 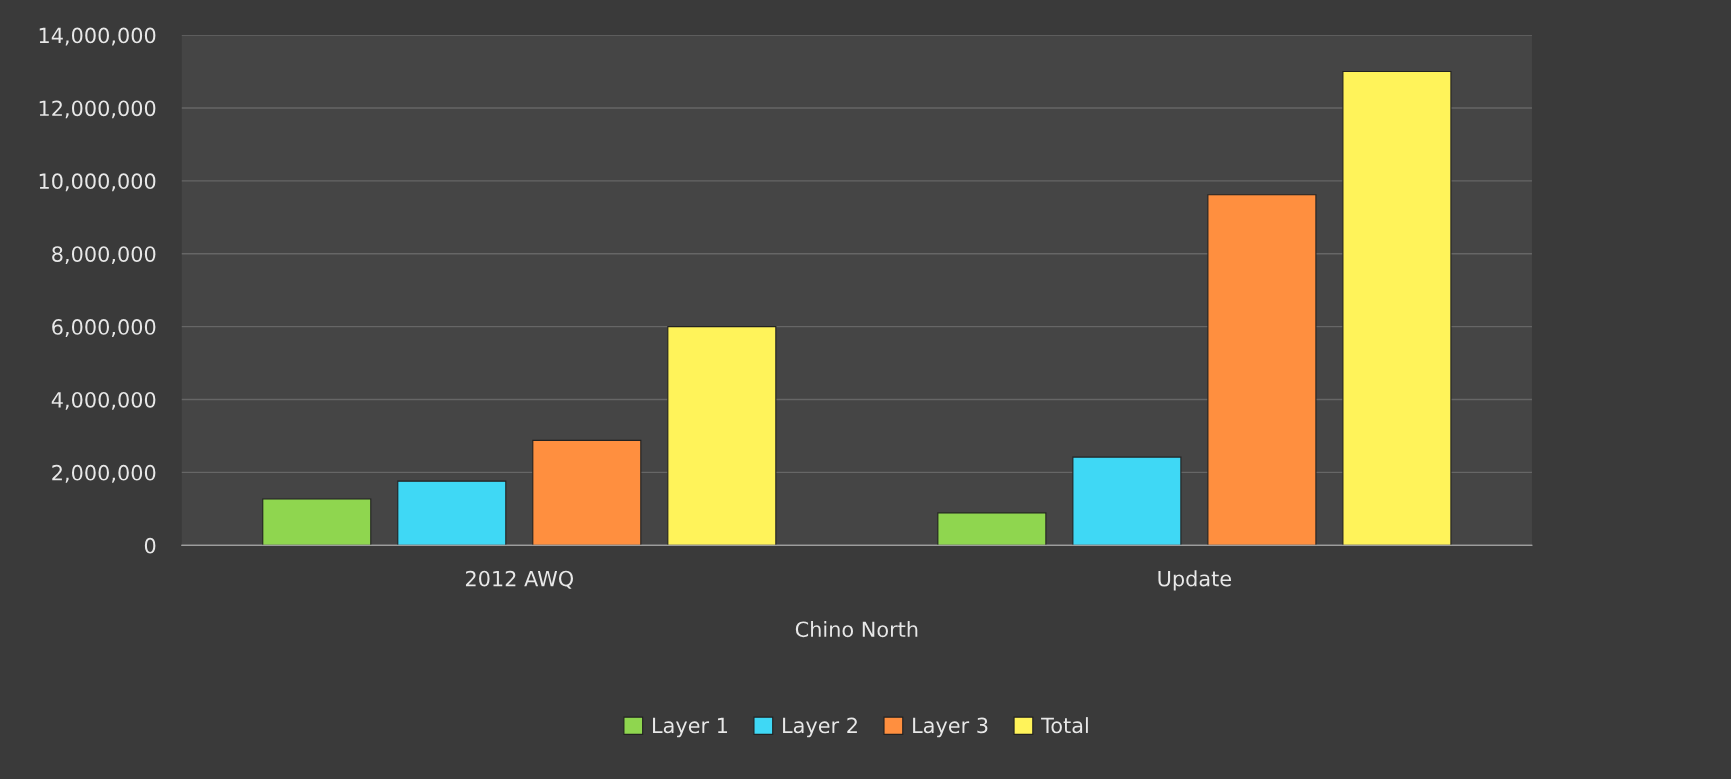 I want to click on y-tick-label: 4,000,000, so click(x=103, y=400).